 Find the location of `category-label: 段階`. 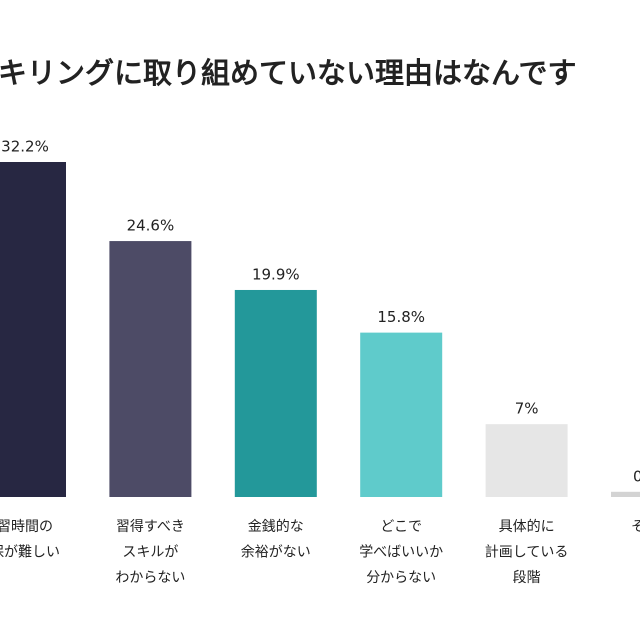

category-label: 段階 is located at coordinates (527, 578).